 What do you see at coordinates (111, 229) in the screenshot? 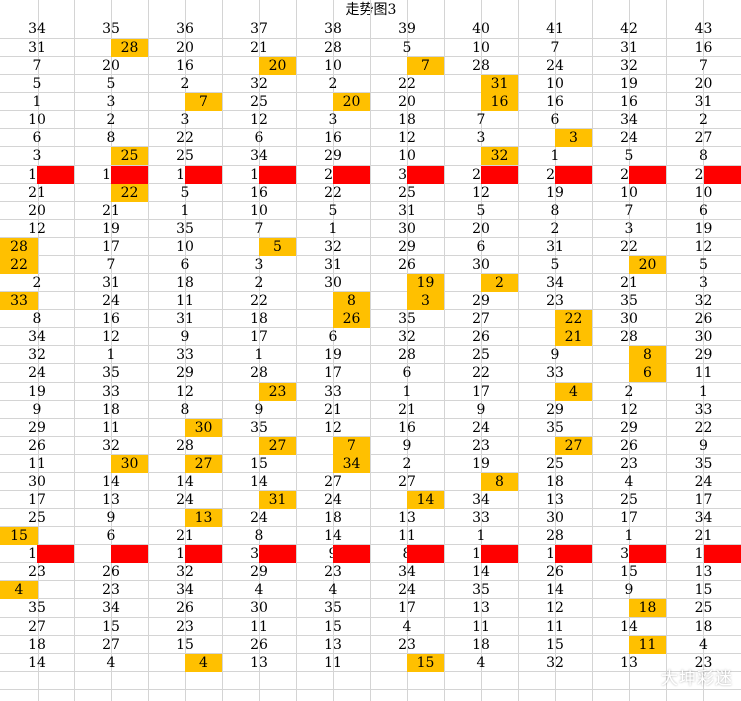
I see `number-cell: 19` at bounding box center [111, 229].